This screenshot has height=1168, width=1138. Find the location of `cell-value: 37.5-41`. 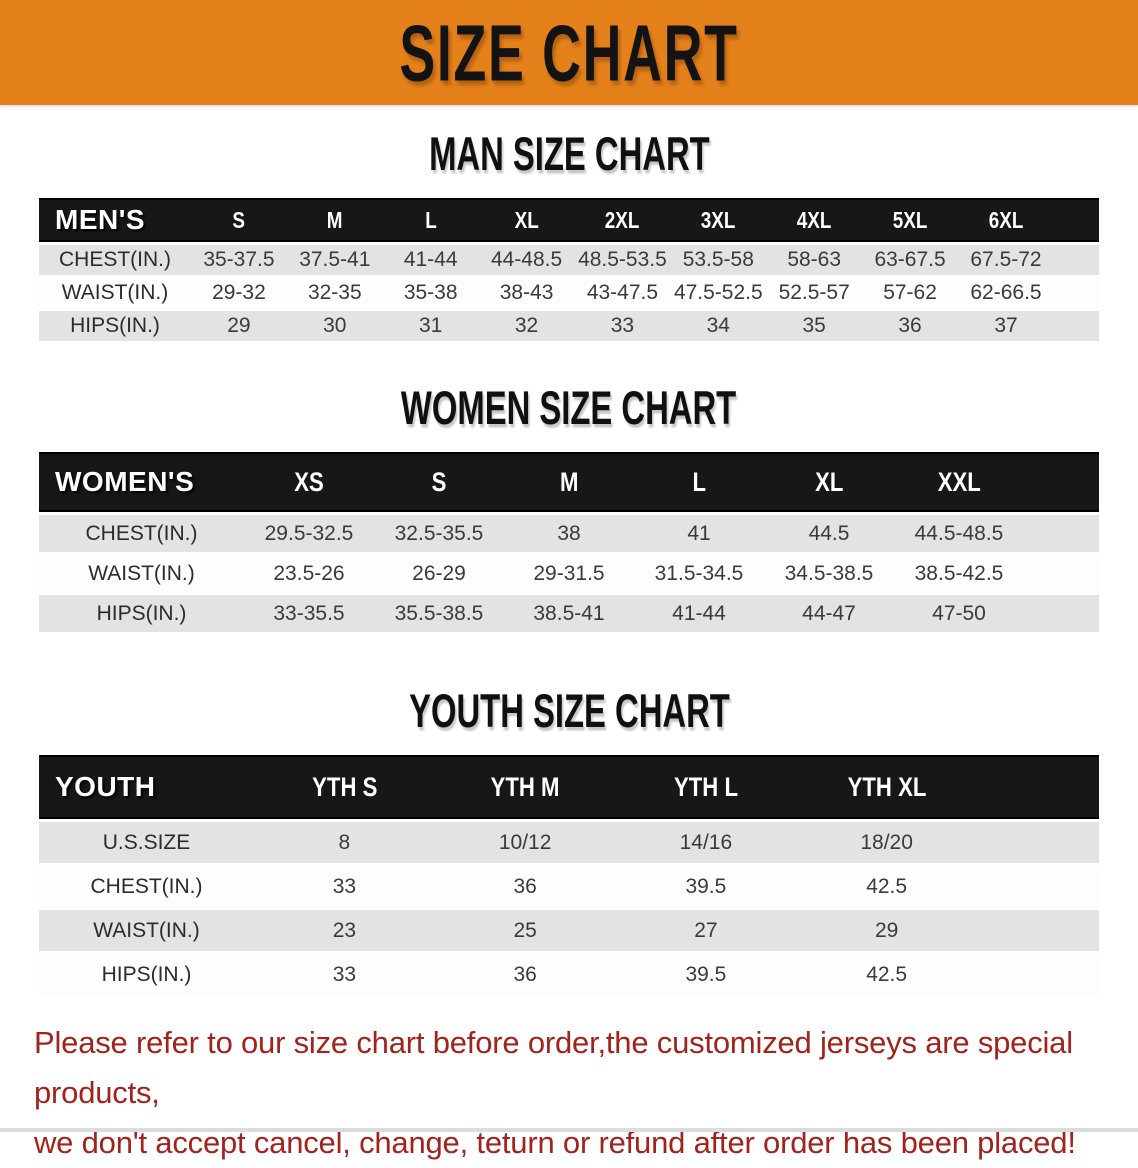

cell-value: 37.5-41 is located at coordinates (334, 260).